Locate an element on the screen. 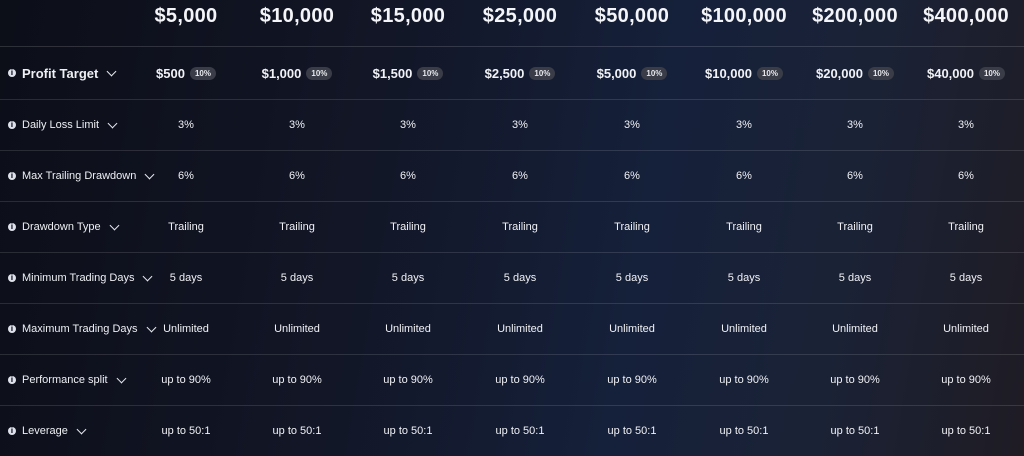 This screenshot has height=456, width=1024. row-label: Daily Loss Limit is located at coordinates (61, 125).